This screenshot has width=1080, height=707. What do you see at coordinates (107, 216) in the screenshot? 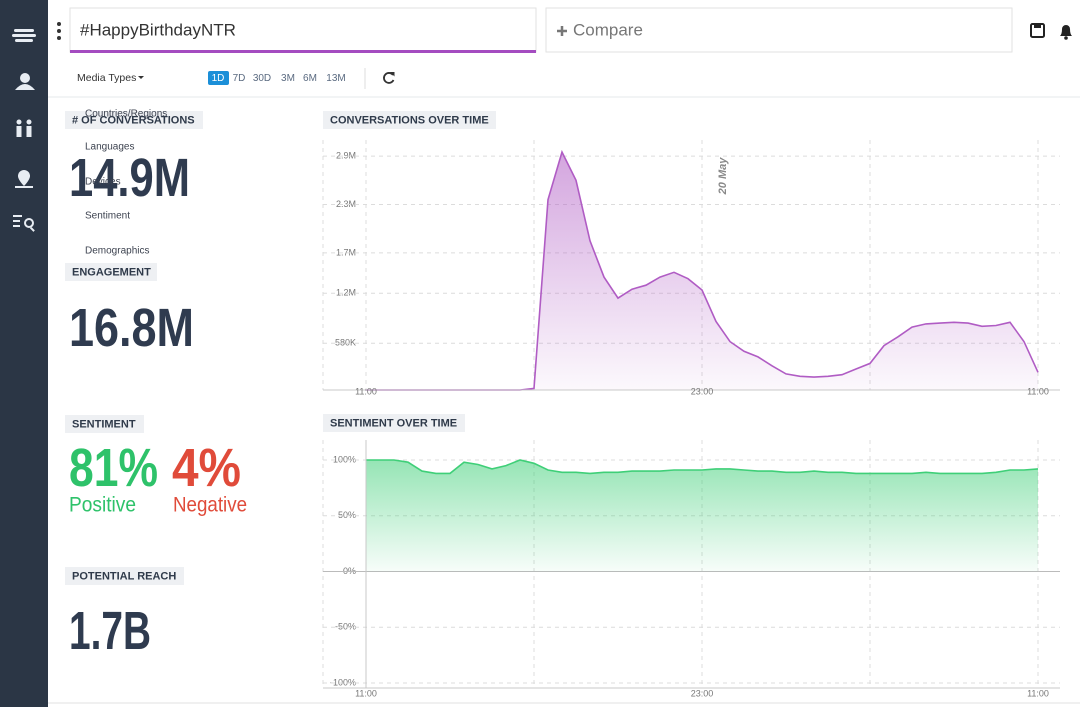
I see `dropdown-item: Sentiment` at bounding box center [107, 216].